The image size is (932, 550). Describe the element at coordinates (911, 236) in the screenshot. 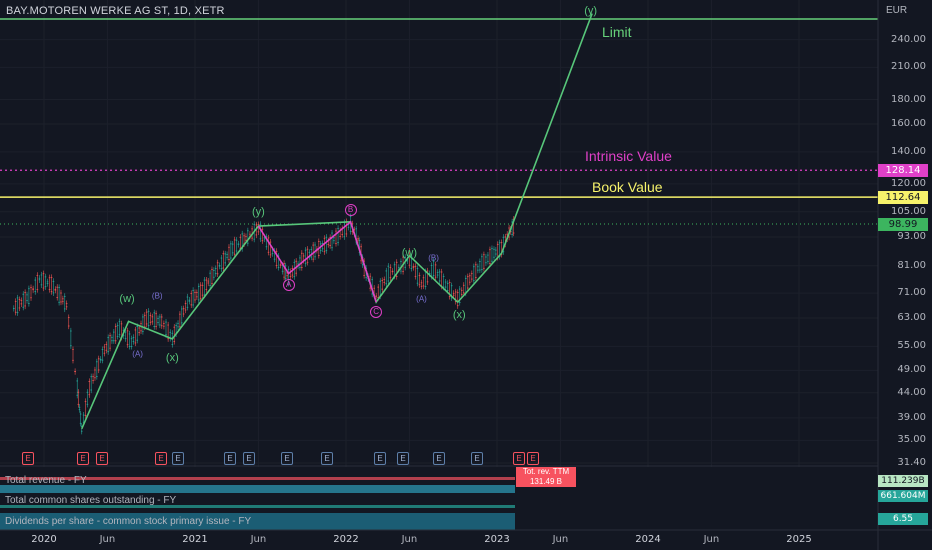

I see `y-tick-label: 93.00` at that location.